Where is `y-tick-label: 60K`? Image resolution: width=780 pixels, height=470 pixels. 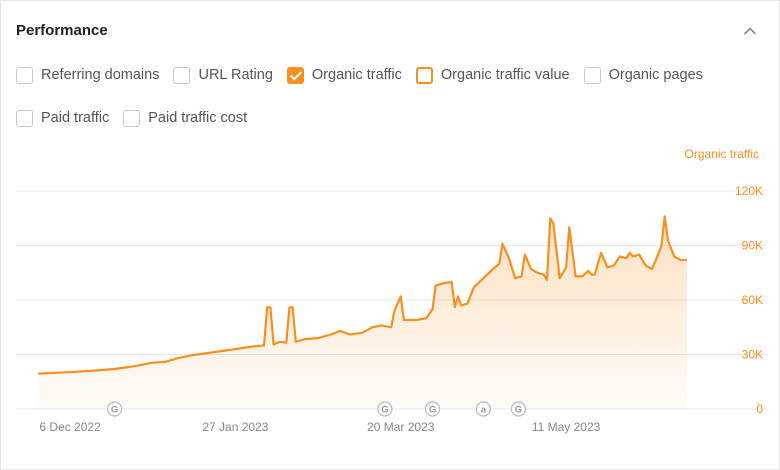 y-tick-label: 60K is located at coordinates (752, 300).